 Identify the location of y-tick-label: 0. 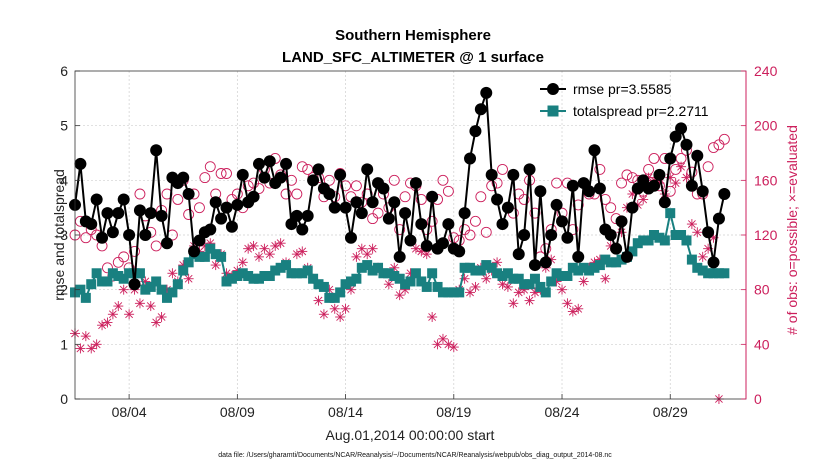
(64, 399).